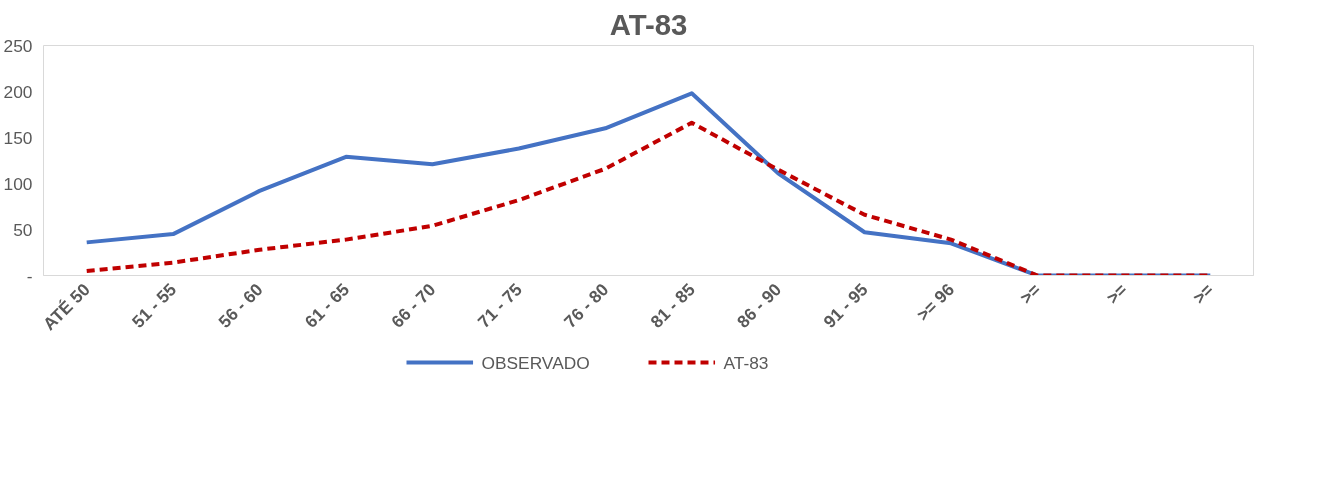  What do you see at coordinates (845, 305) in the screenshot?
I see `x-tick-label: 91 - 95` at bounding box center [845, 305].